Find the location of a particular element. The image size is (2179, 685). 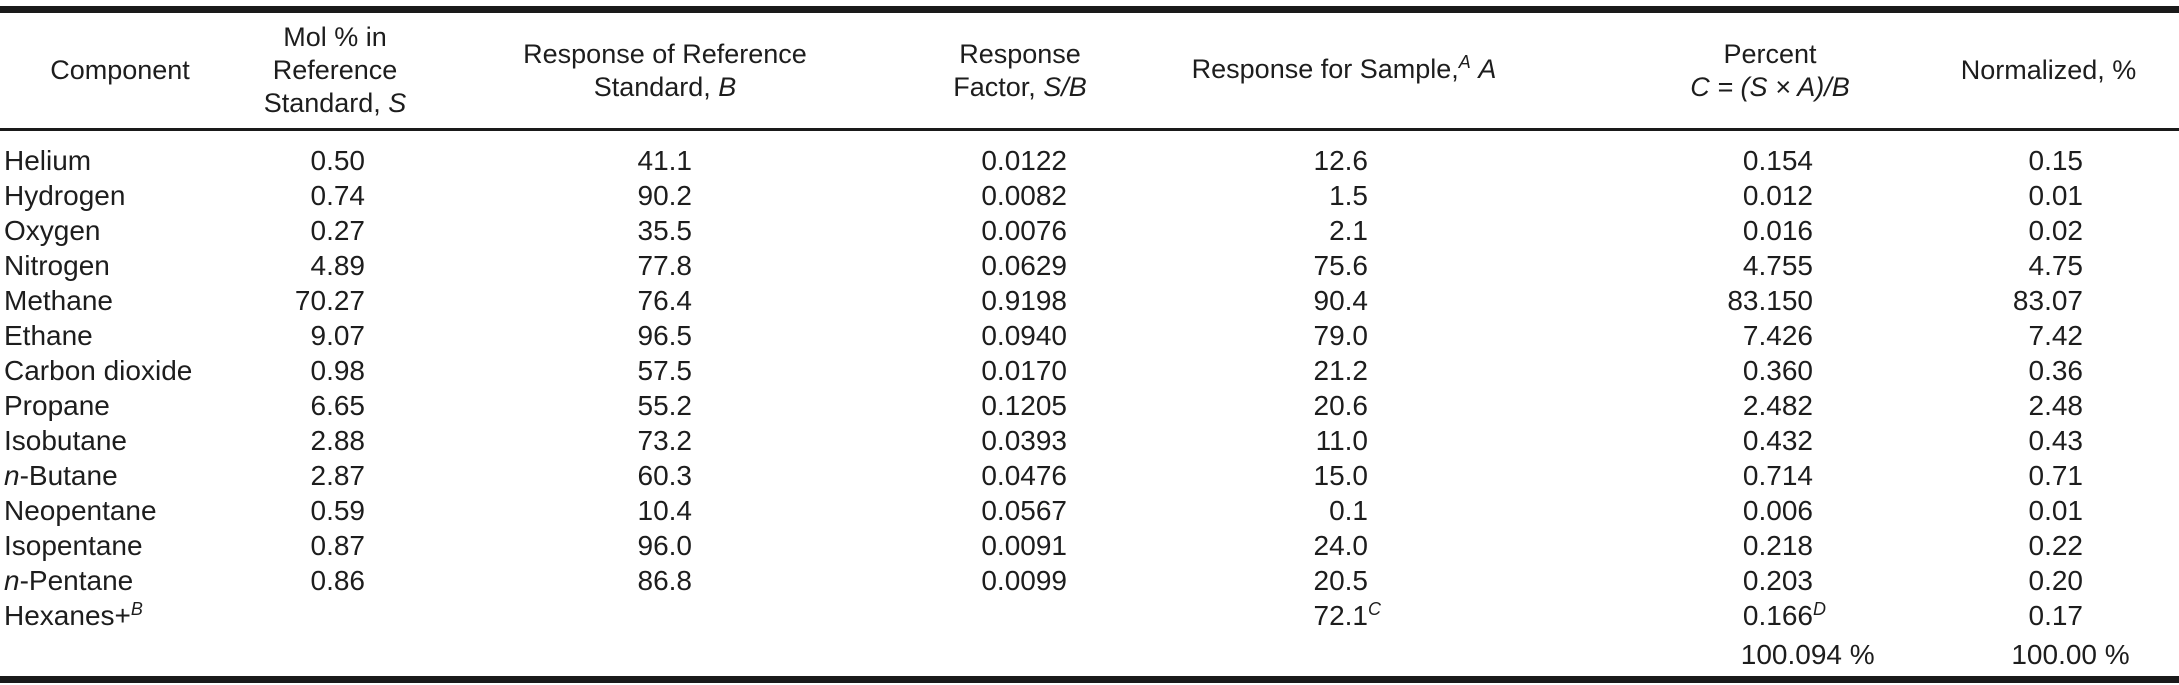

cell-response-factor: 0.0170 is located at coordinates (1024, 370).